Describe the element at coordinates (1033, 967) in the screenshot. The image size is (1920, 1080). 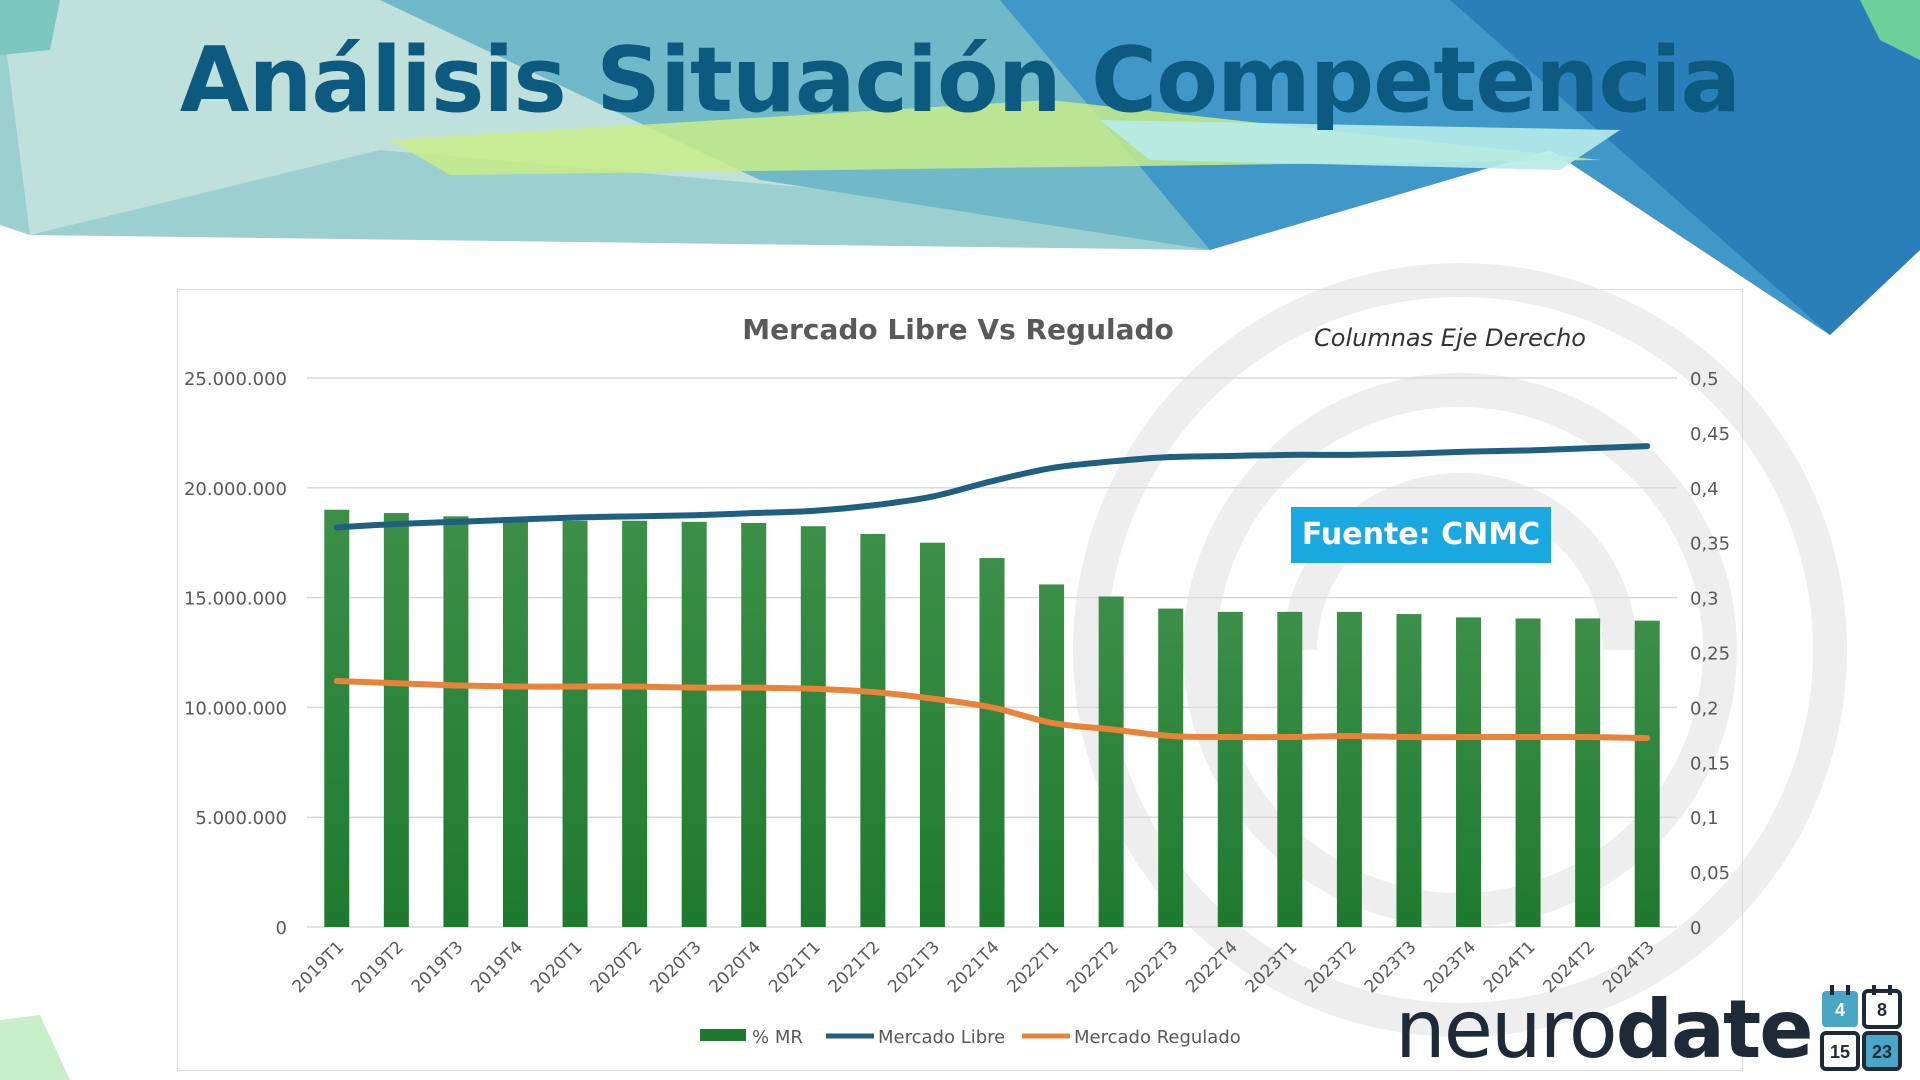
I see `x-tick-label: 2022T1` at that location.